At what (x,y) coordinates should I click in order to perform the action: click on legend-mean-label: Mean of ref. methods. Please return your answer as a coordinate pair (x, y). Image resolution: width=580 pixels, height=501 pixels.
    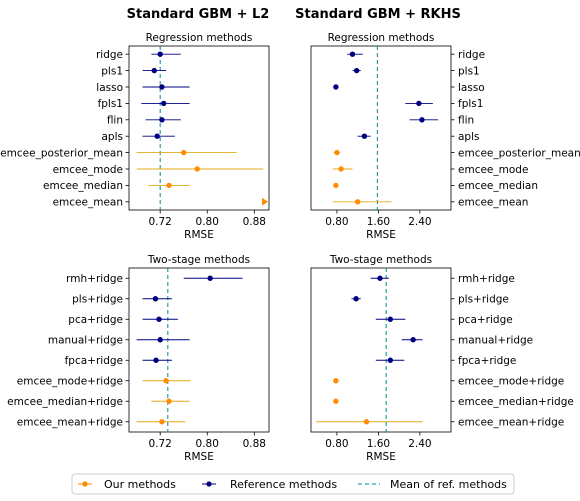
    Looking at the image, I should click on (448, 484).